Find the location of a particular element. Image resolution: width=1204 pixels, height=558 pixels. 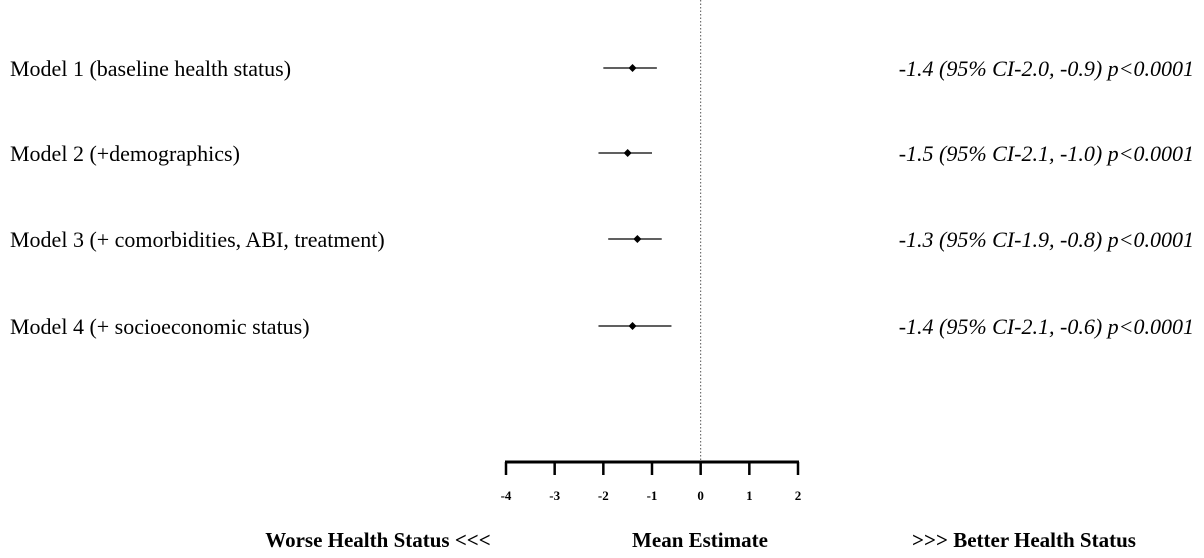

footer-center-label: Mean Estimate is located at coordinates (700, 540).